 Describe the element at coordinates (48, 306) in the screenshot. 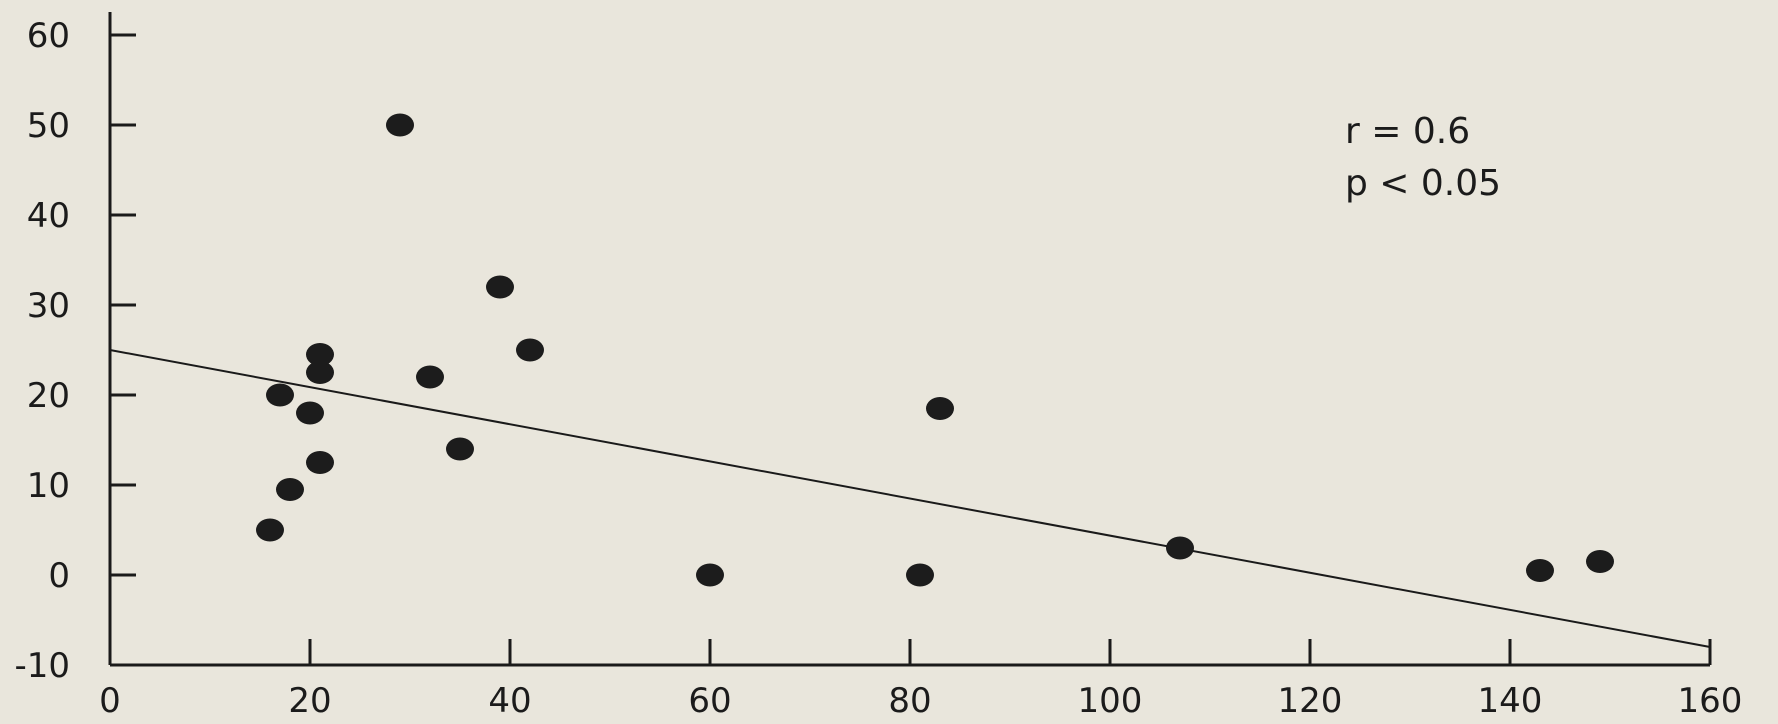

I see `y-tick-label: 30` at that location.